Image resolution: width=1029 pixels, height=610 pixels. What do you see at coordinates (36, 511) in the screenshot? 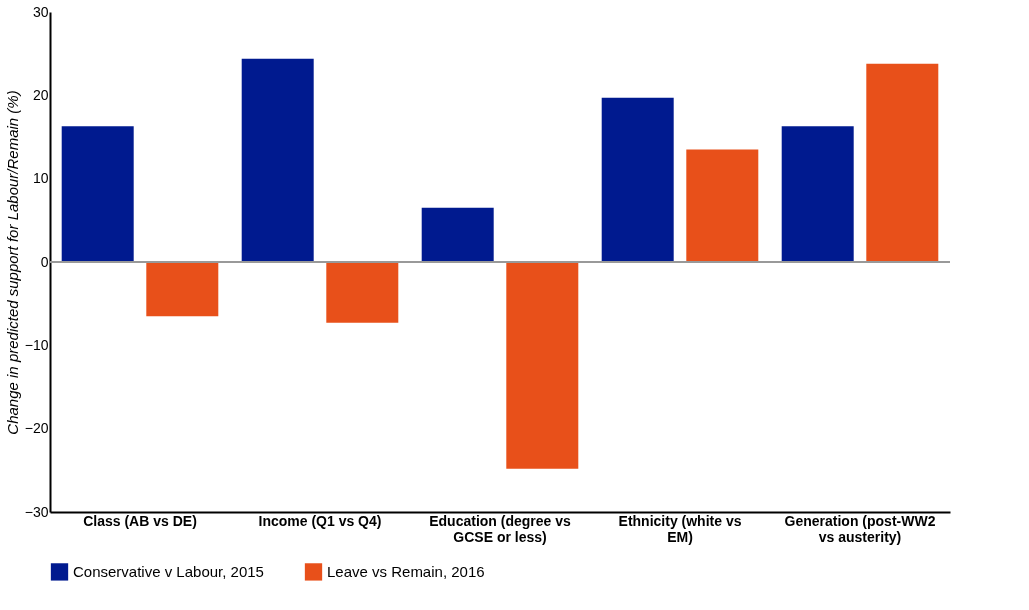
I see `y-tick-label: −30` at bounding box center [36, 511].